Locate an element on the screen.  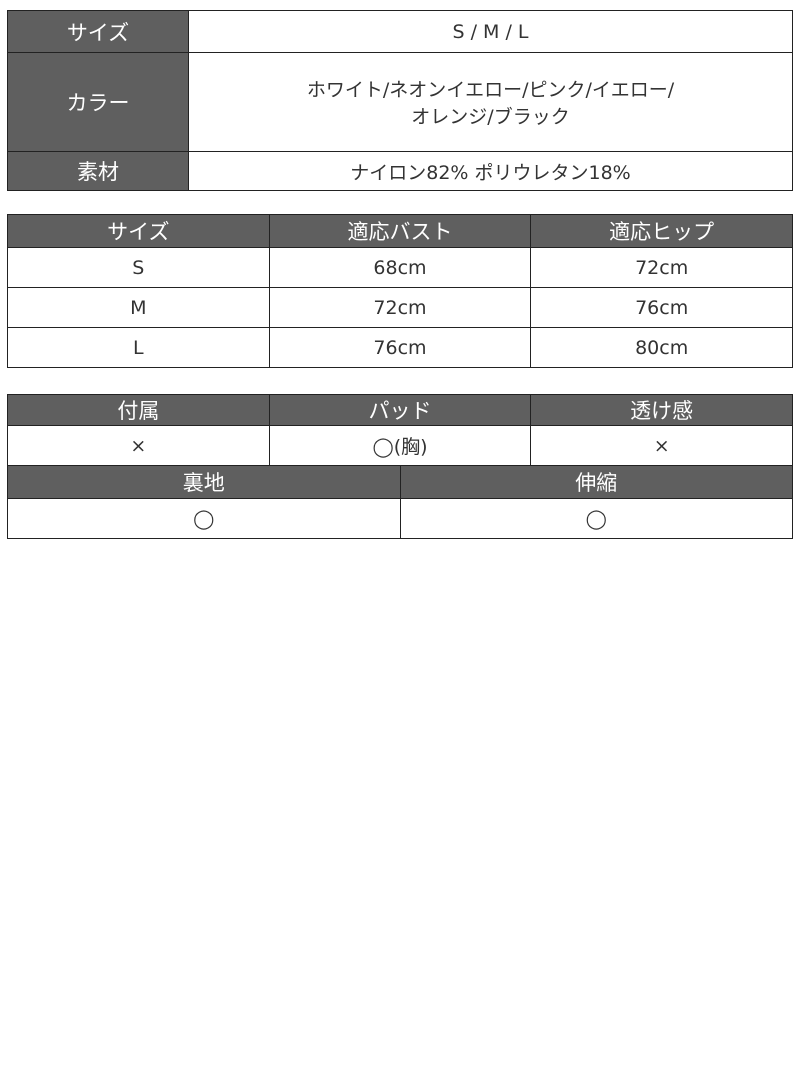
column-header: 適応バスト is located at coordinates (400, 231).